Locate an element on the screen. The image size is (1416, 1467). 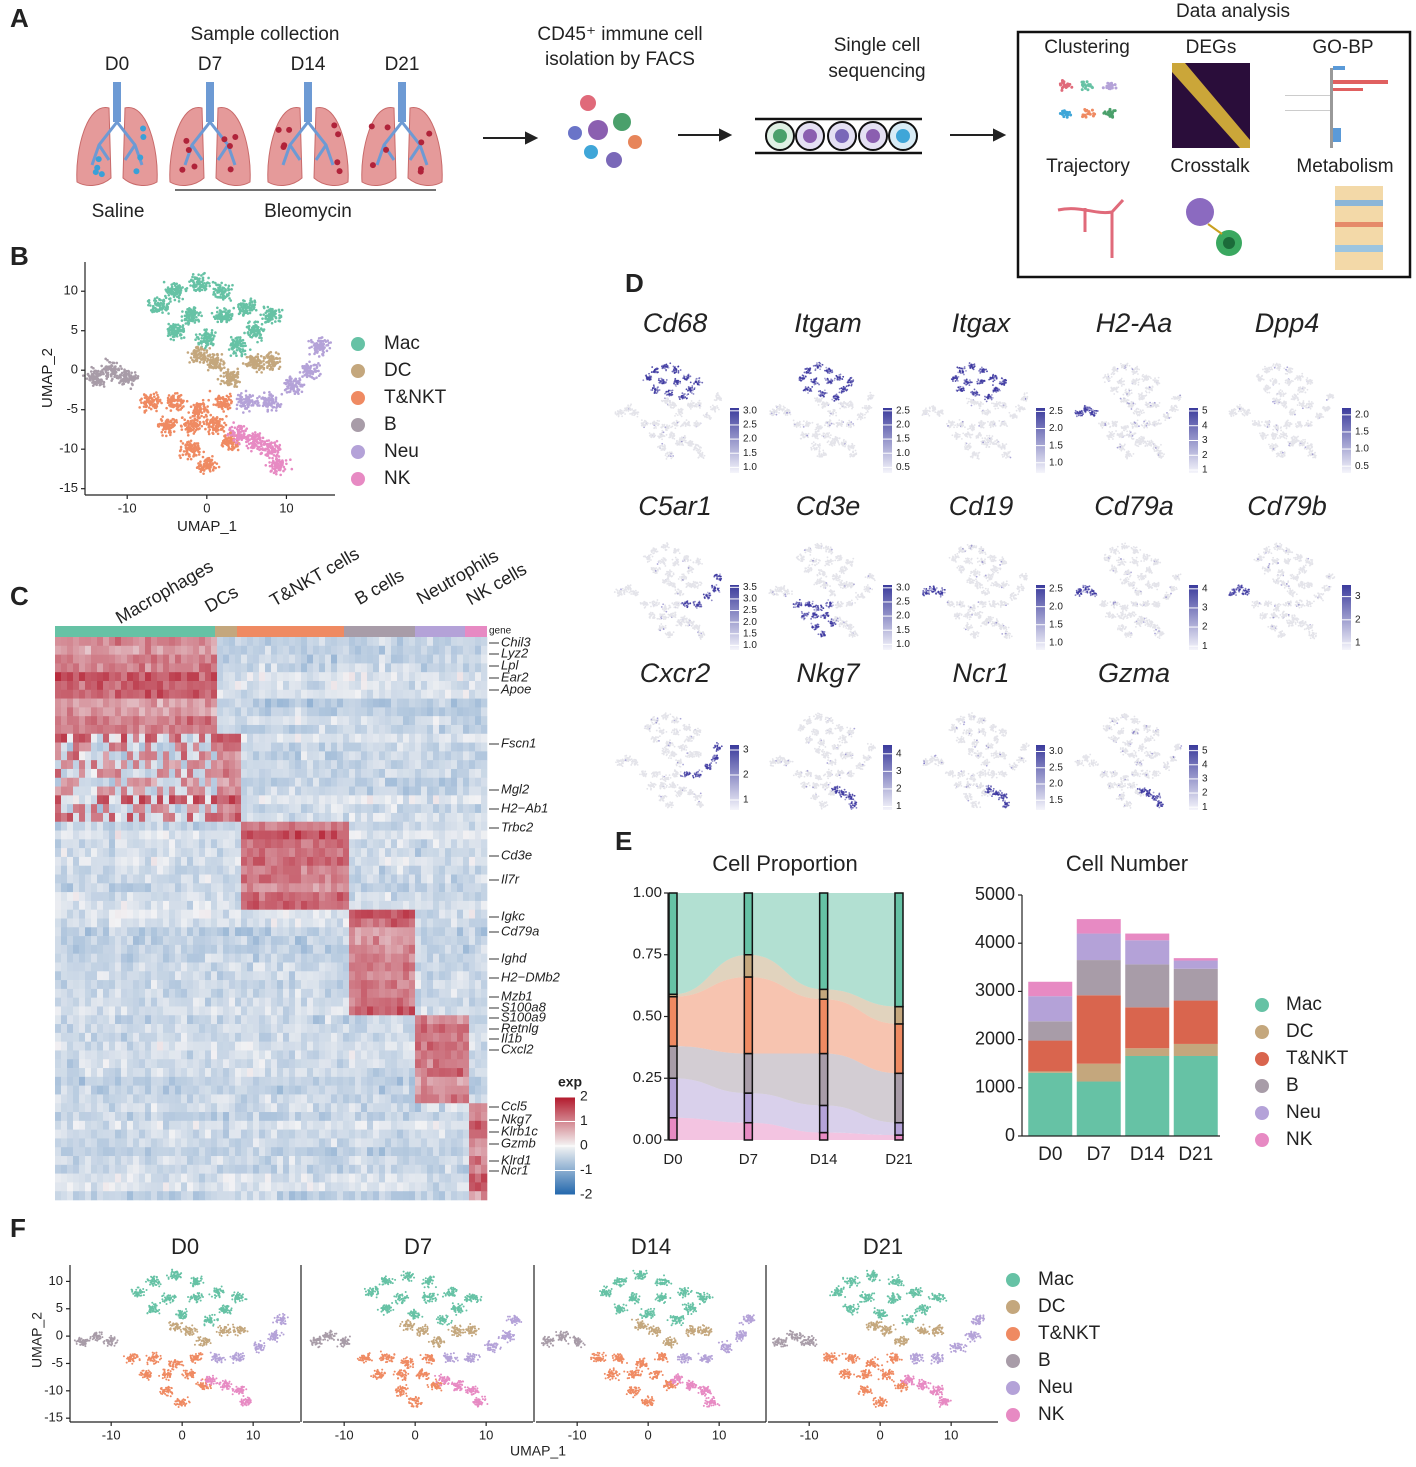
lung is located at coordinates (308, 133).